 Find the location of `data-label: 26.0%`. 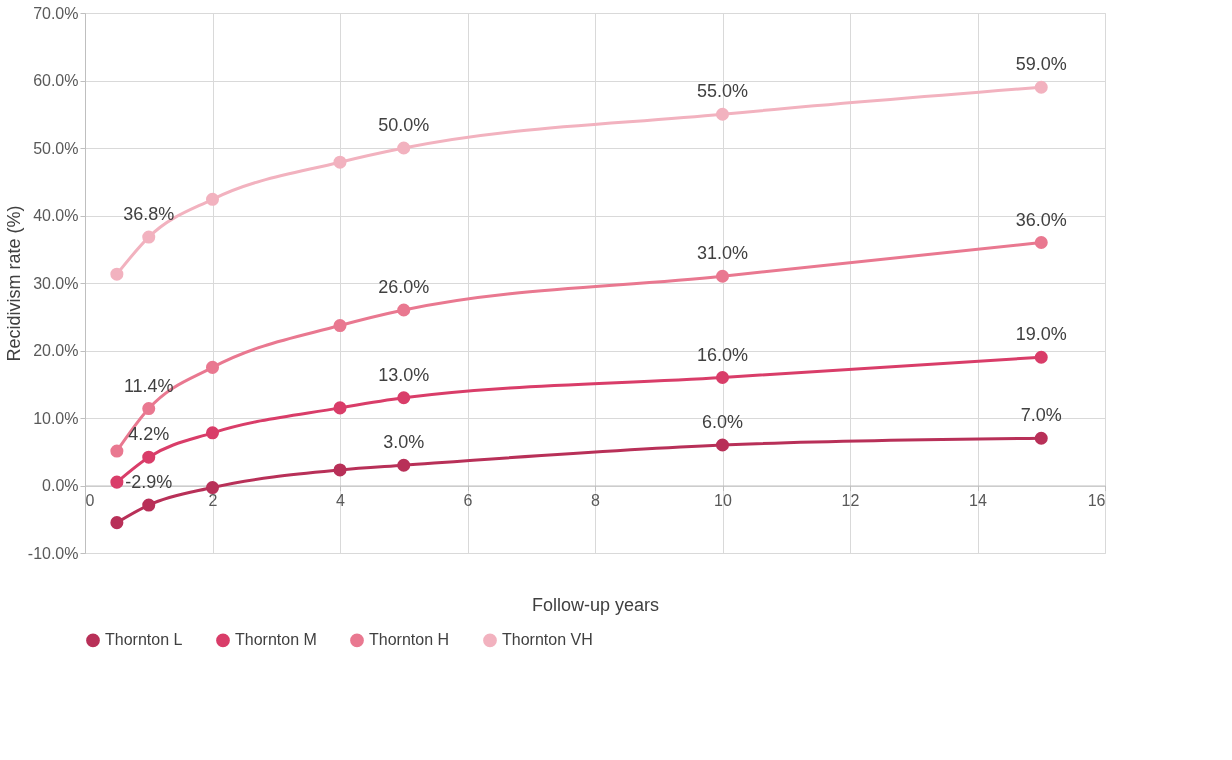

data-label: 26.0% is located at coordinates (404, 287).